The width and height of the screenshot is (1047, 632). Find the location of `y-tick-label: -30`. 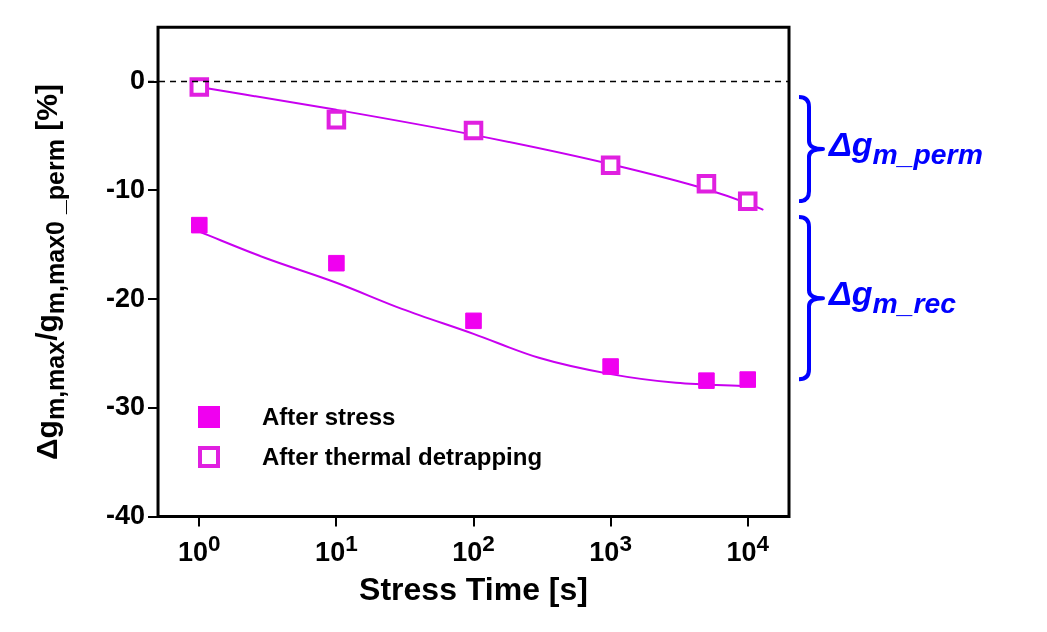

y-tick-label: -30 is located at coordinates (125, 406).